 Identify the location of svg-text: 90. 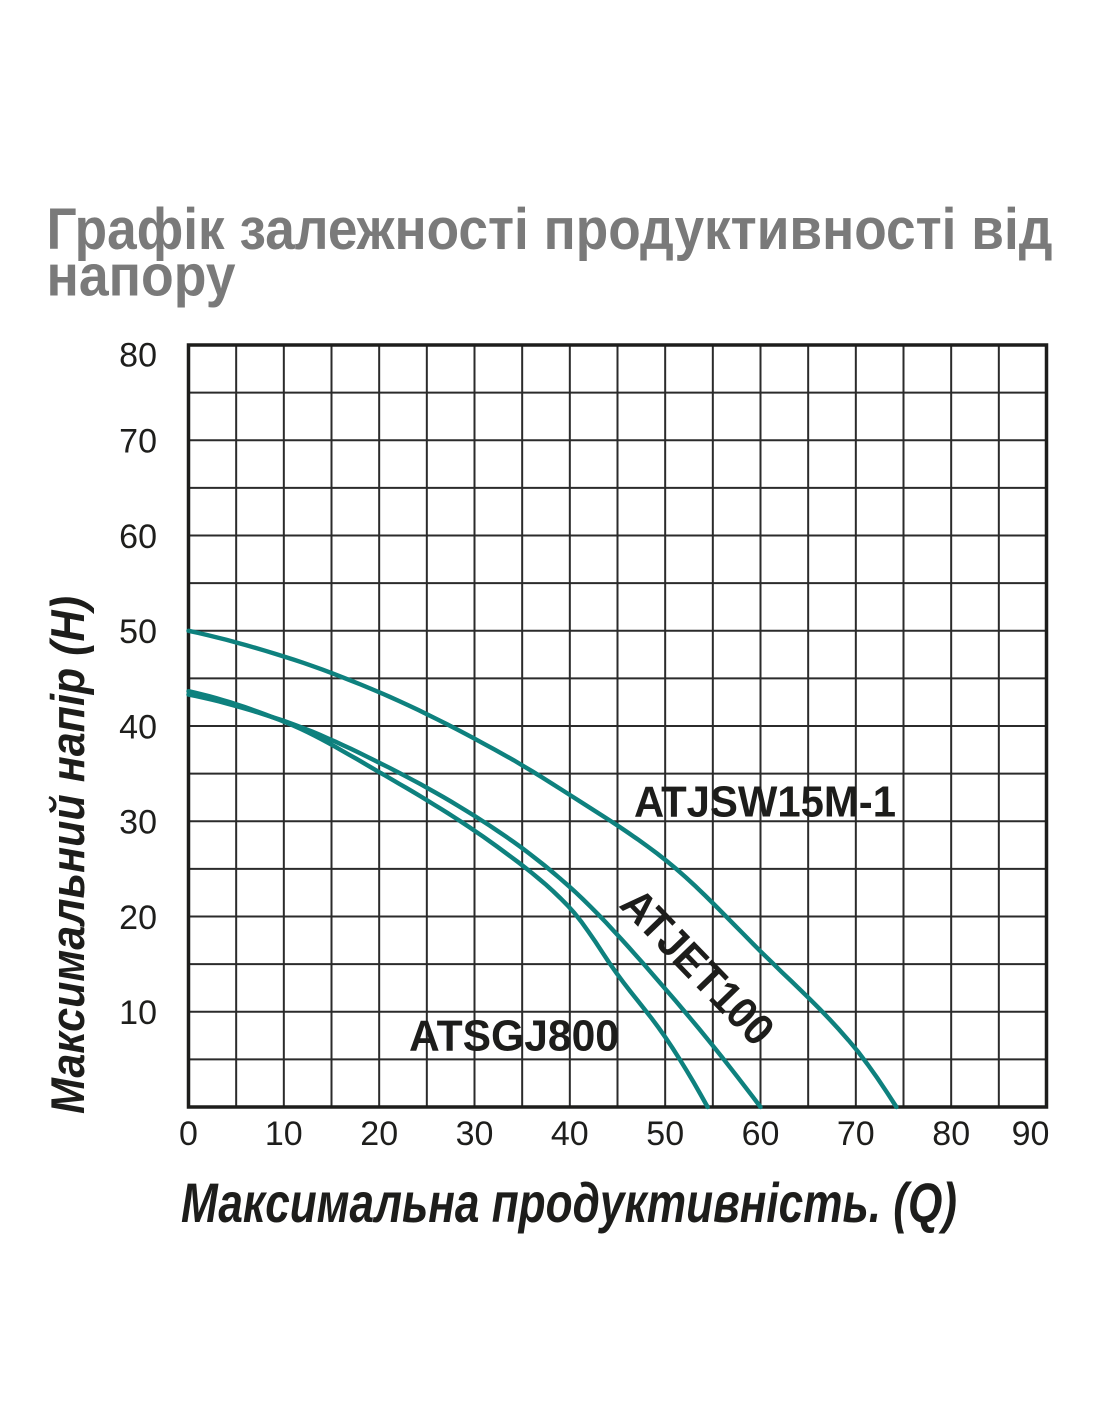
(1031, 1134).